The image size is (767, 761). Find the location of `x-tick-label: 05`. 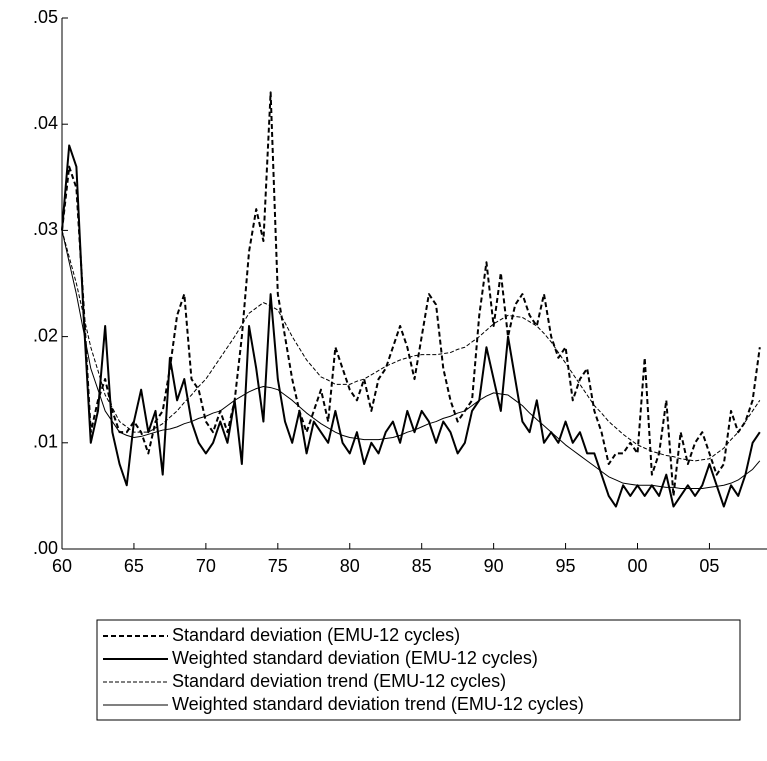

x-tick-label: 05 is located at coordinates (709, 566).